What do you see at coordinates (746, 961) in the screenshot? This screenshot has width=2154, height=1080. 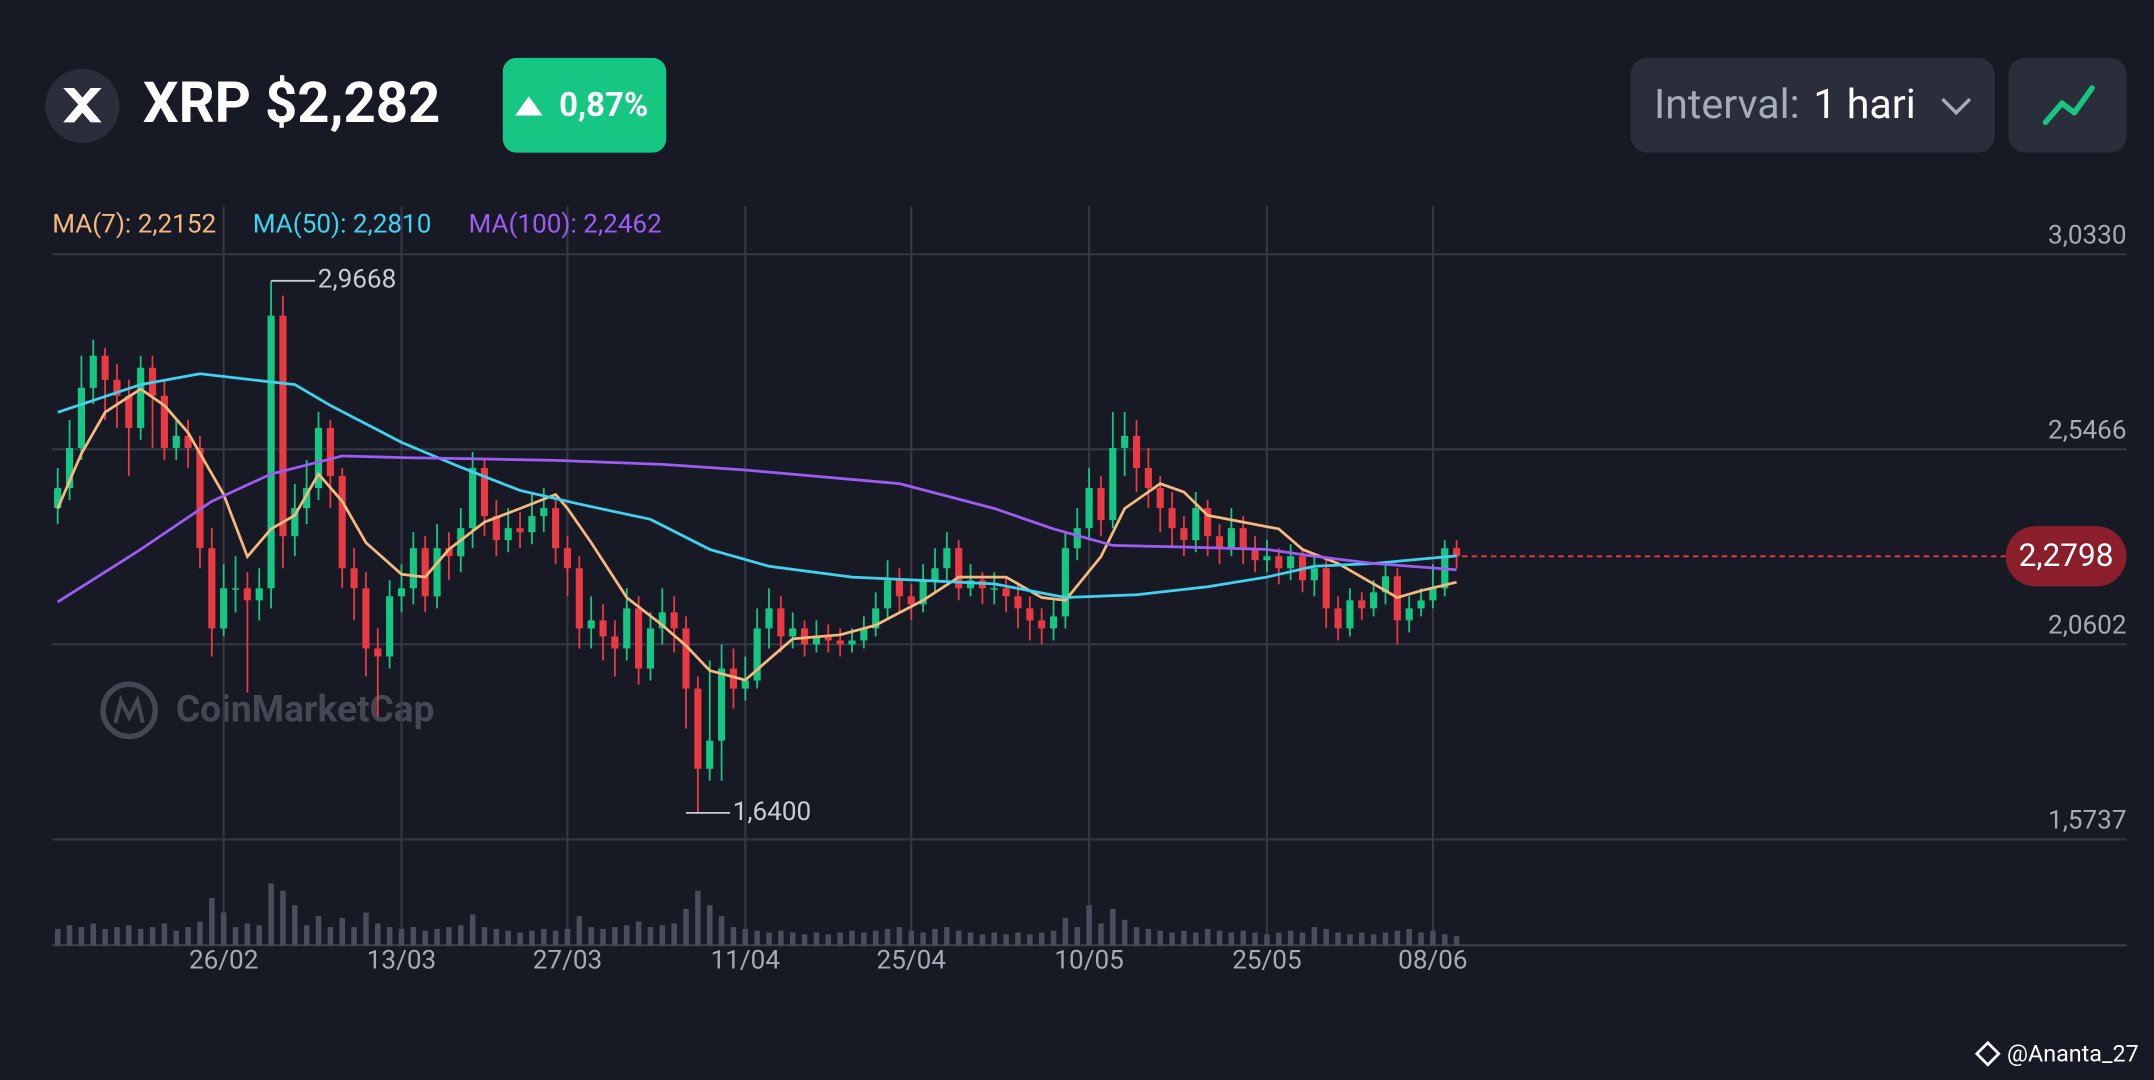 I see `x-tick-label: 11/04` at bounding box center [746, 961].